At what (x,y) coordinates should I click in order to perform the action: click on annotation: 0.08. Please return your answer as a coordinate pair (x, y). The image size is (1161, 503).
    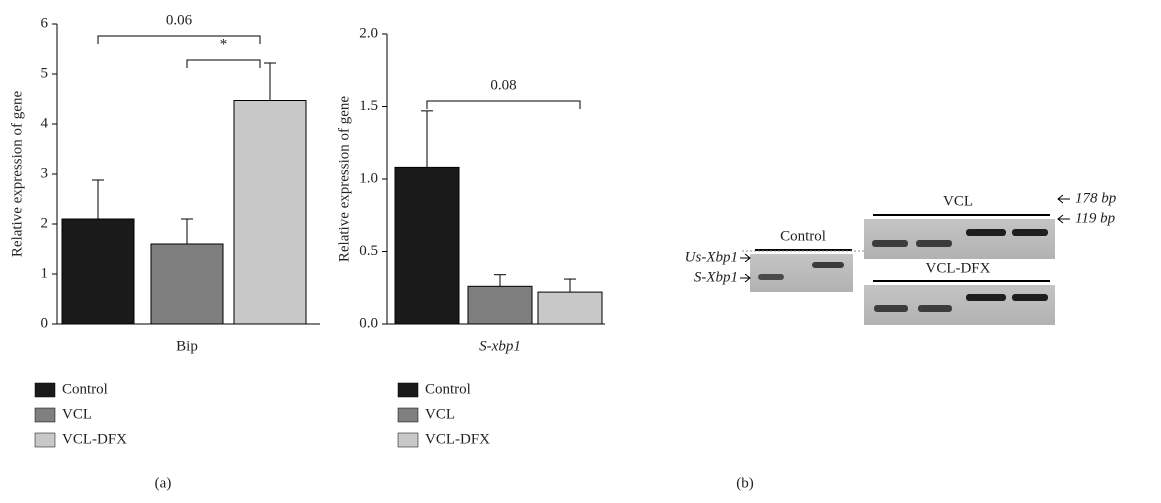
    Looking at the image, I should click on (503, 85).